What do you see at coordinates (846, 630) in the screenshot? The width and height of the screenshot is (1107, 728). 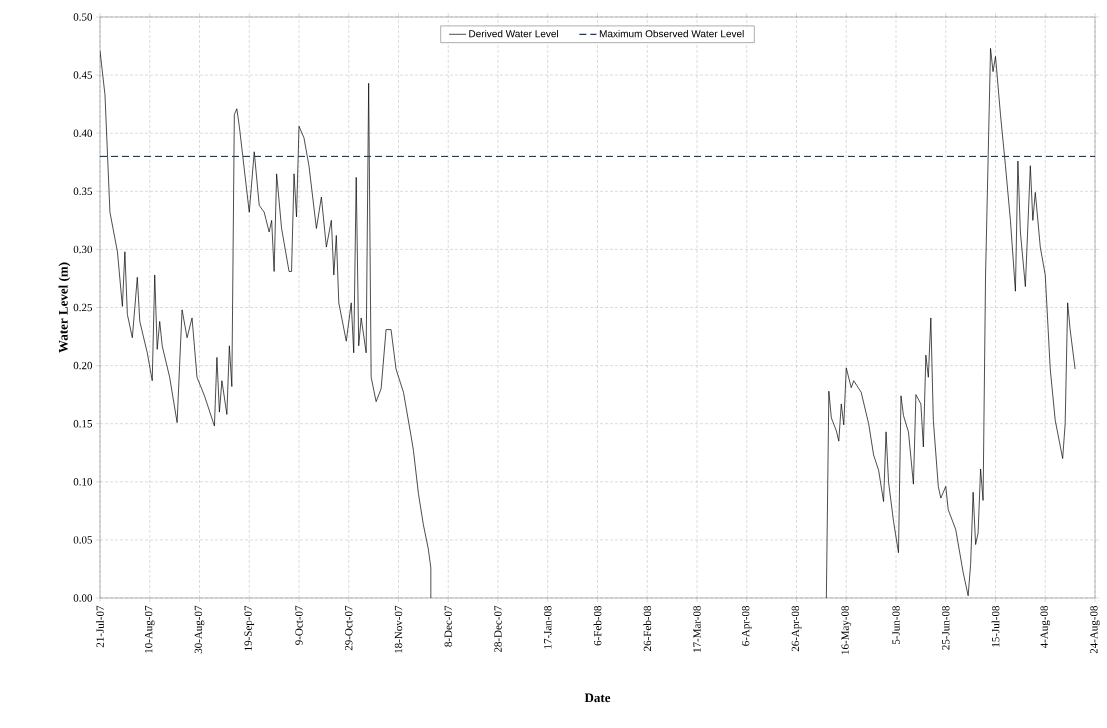 I see `x-tick-label: 16-May-08` at bounding box center [846, 630].